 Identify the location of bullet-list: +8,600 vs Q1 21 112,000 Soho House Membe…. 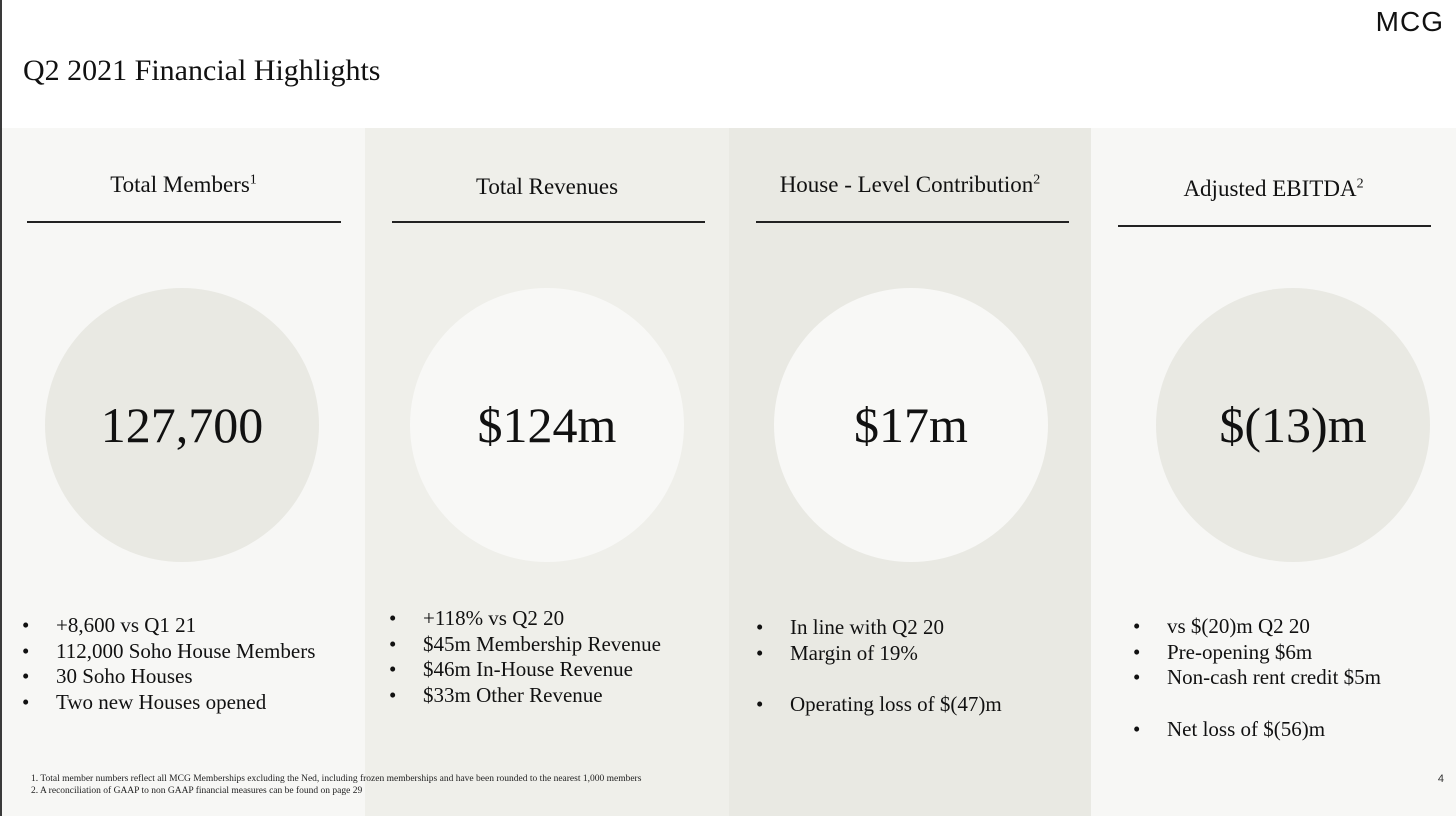
(168, 664).